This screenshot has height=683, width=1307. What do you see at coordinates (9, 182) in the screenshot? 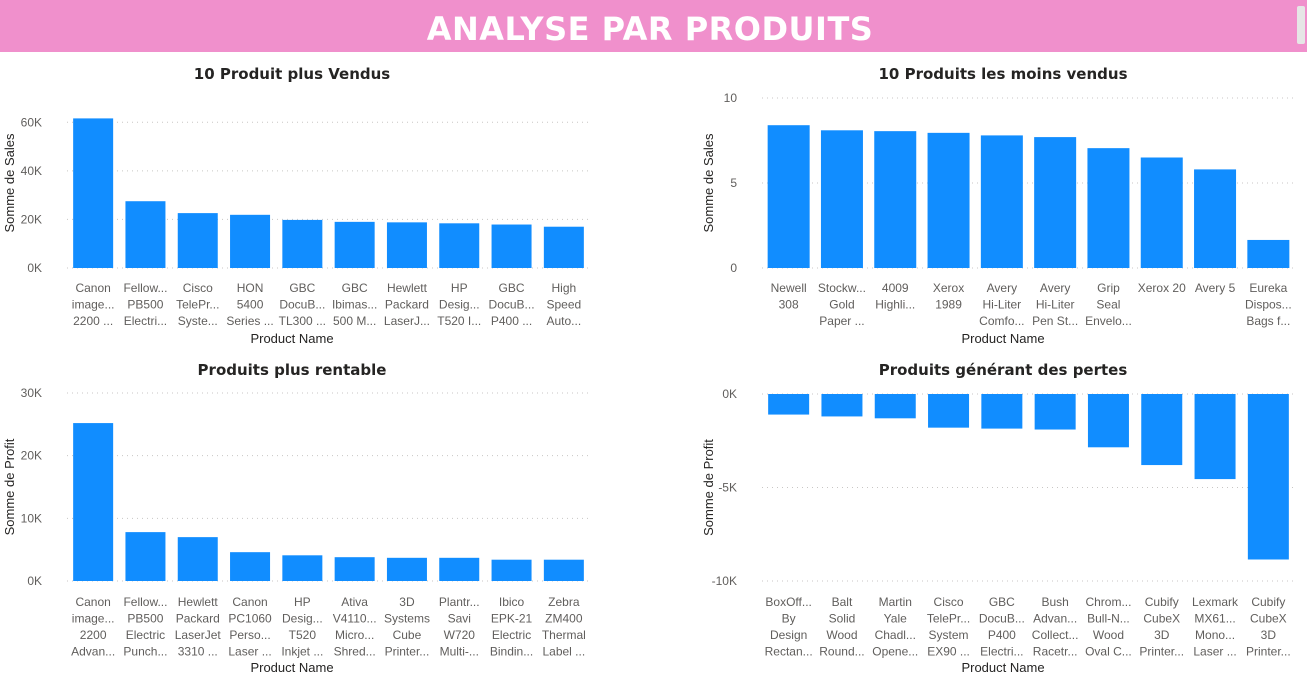
I see `y-axis-label: Somme de Sales` at bounding box center [9, 182].